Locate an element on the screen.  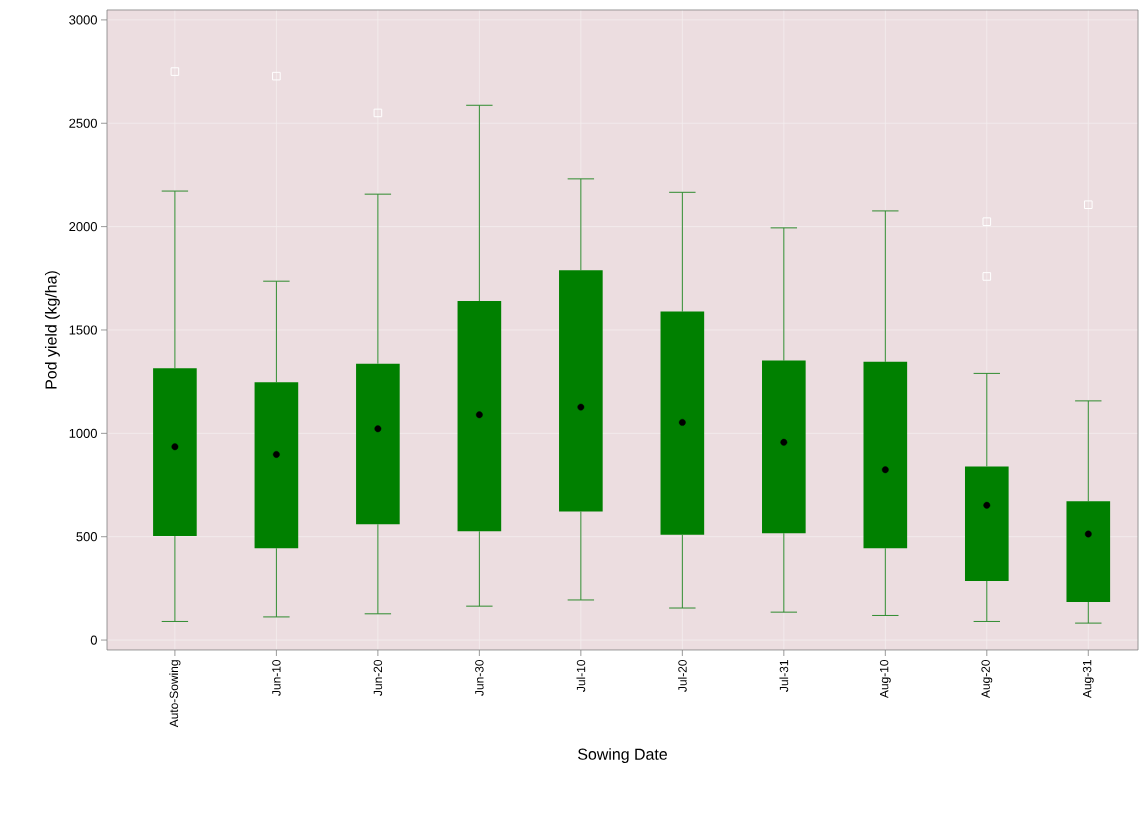
y-tick-label: 1000 is located at coordinates (83, 433).